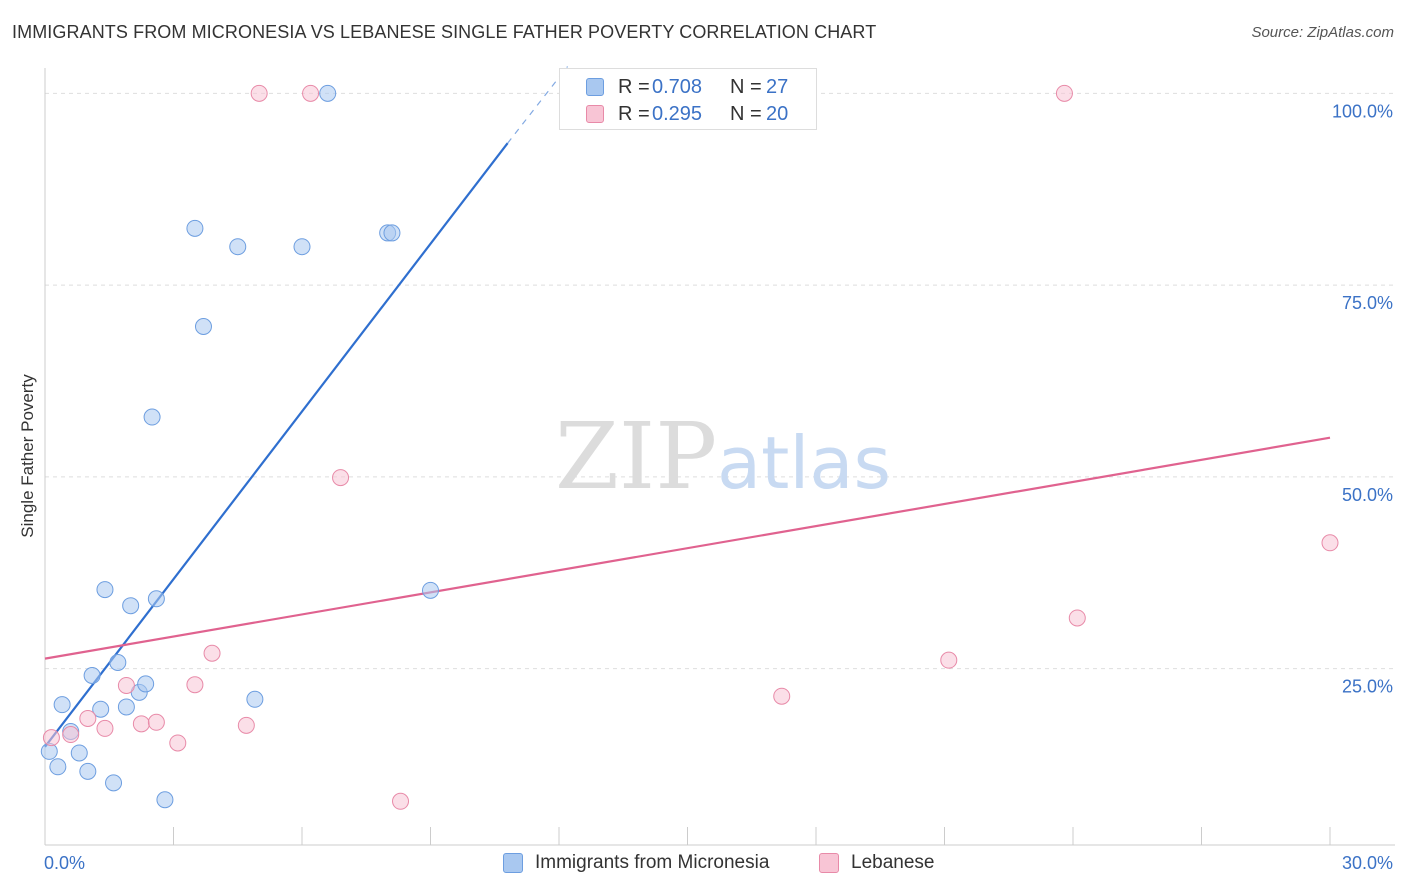 The image size is (1406, 892). What do you see at coordinates (777, 86) in the screenshot?
I see `legend-n-value: 27` at bounding box center [777, 86].